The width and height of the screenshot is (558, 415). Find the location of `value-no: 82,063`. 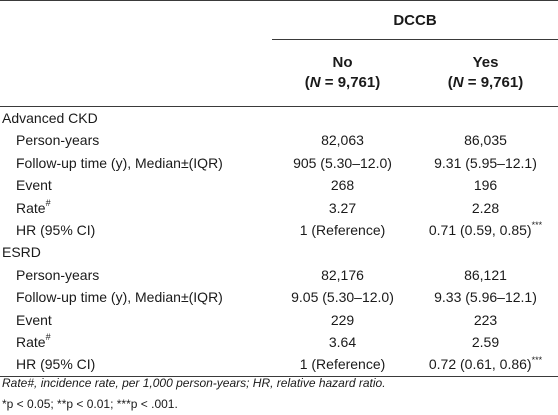

value-no: 82,063 is located at coordinates (342, 140).